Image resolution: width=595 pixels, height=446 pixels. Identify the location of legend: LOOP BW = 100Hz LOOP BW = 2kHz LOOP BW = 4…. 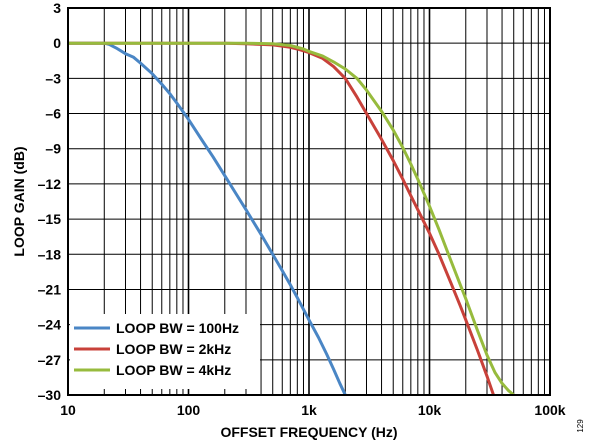
(165, 351).